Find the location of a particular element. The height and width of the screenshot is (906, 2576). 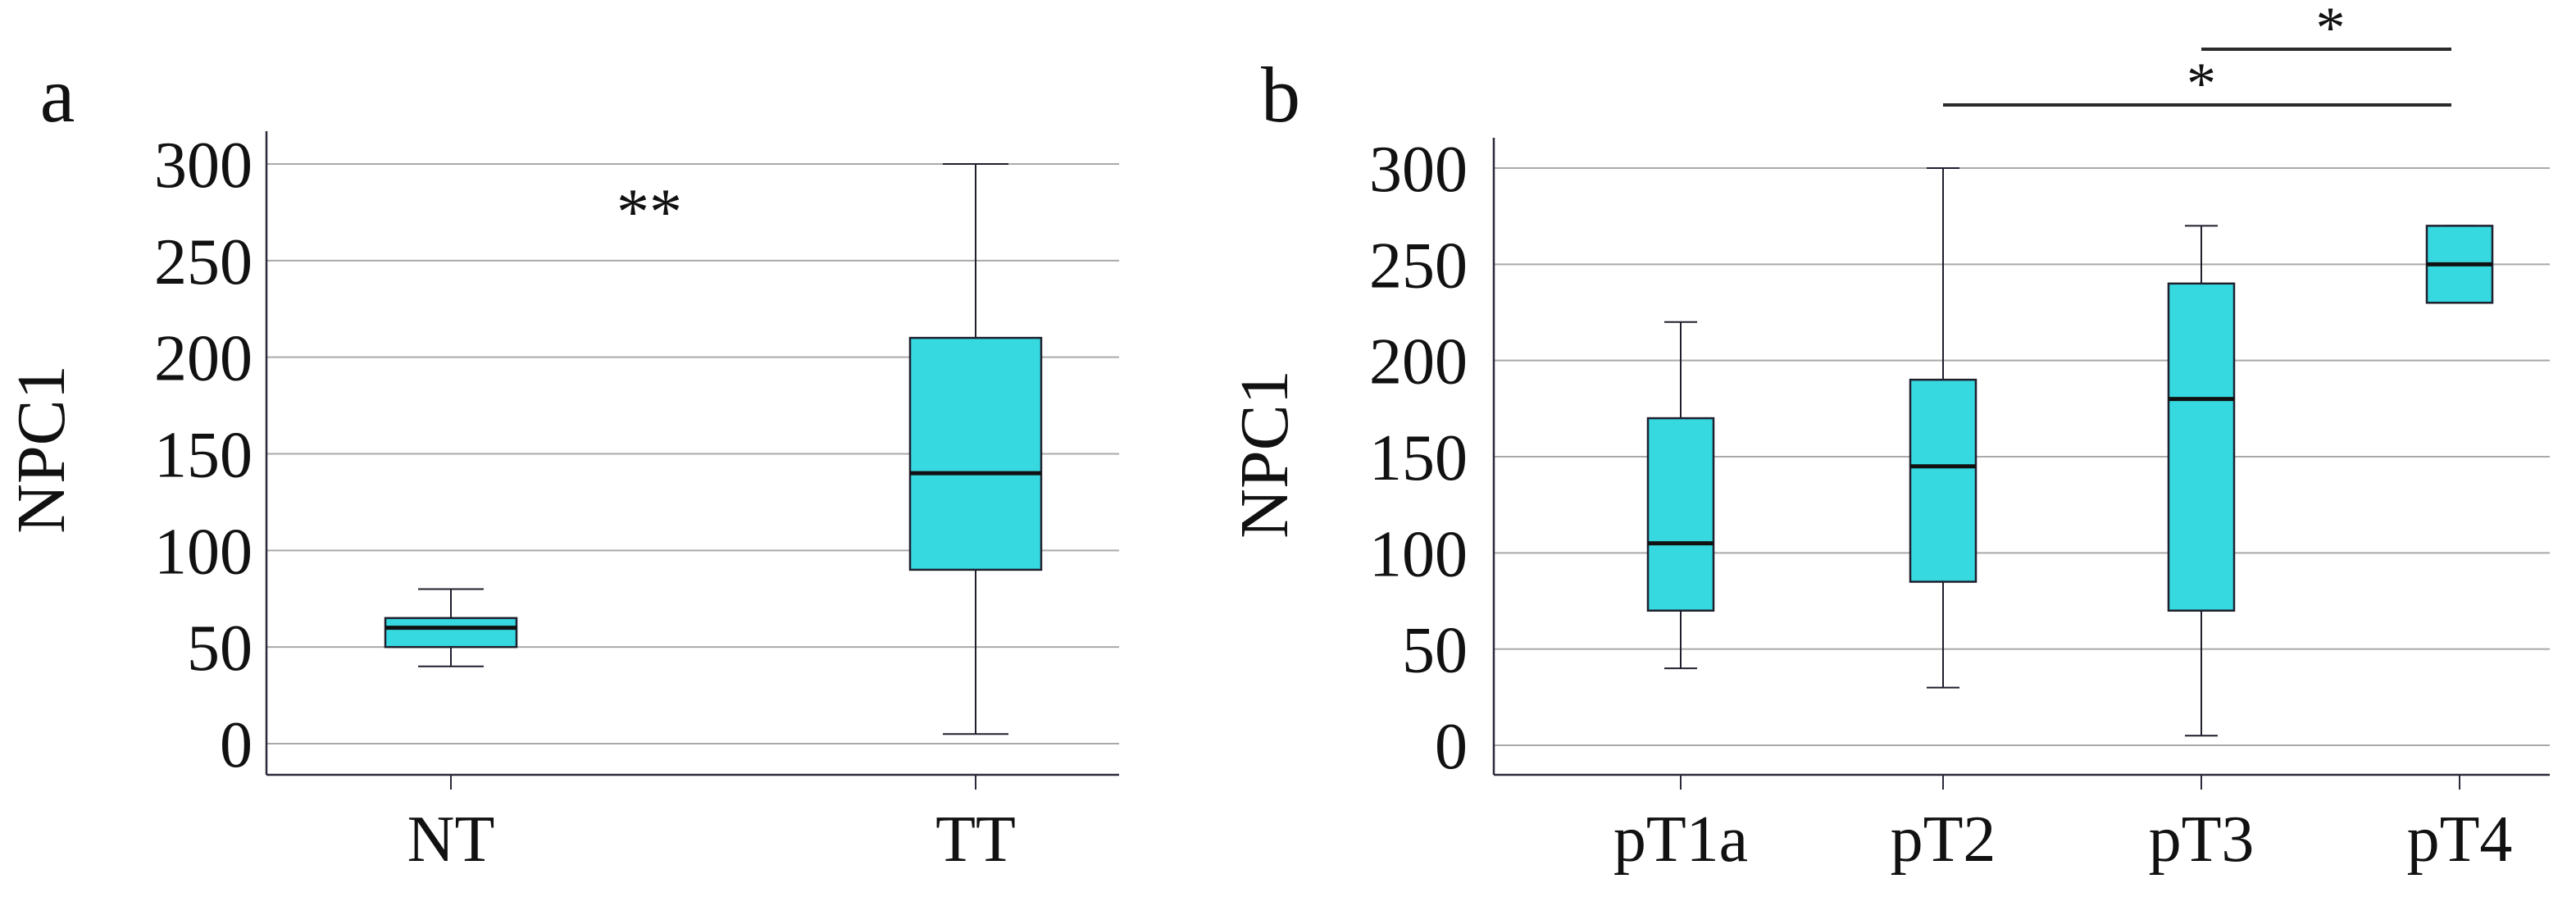

x-tick-label-pT2: pT2 is located at coordinates (1943, 840).